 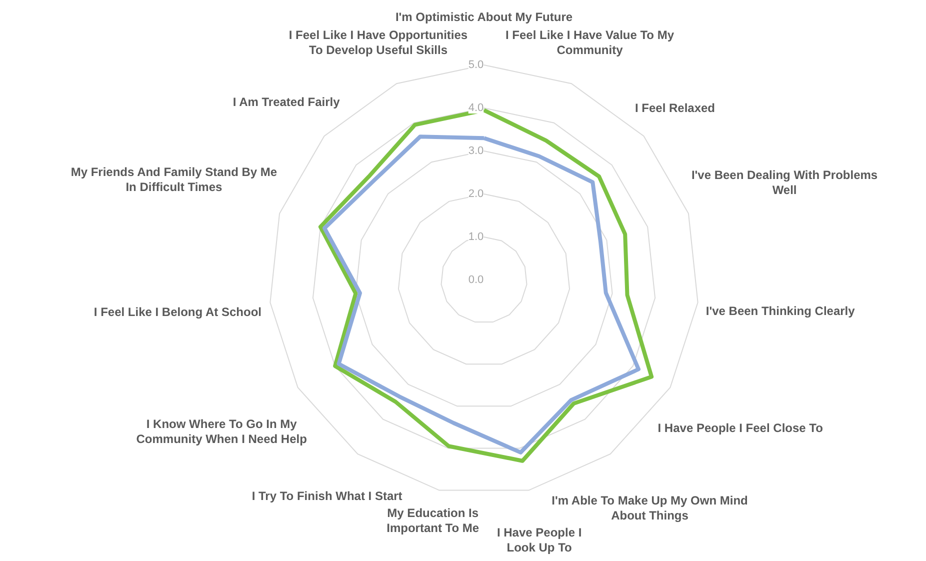 I want to click on spoke-label: I Feel Relaxed, so click(x=675, y=108).